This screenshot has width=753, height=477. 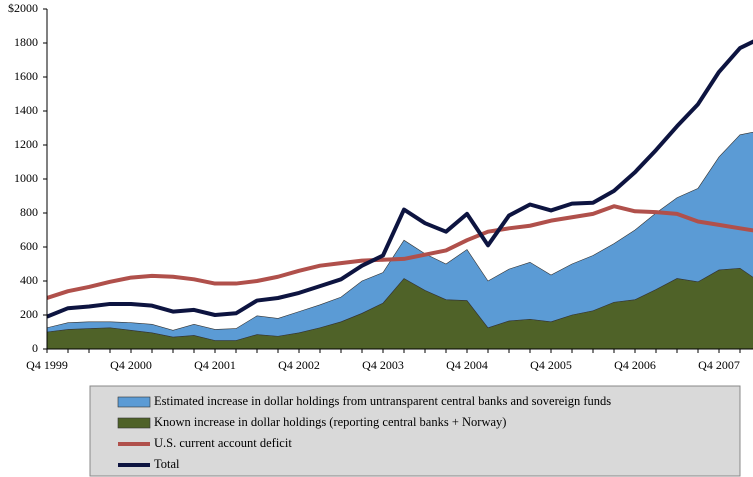 What do you see at coordinates (467, 365) in the screenshot?
I see `x-tick-label: Q4 2004` at bounding box center [467, 365].